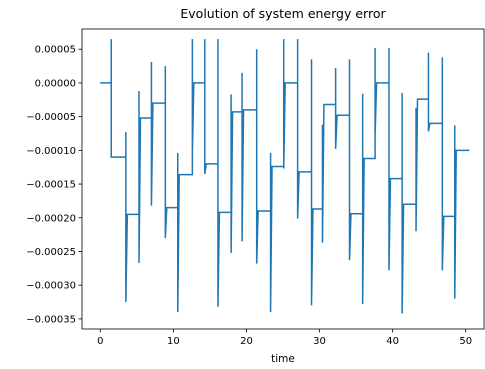 This screenshot has height=369, width=485. I want to click on x-tick-label: 50, so click(465, 341).